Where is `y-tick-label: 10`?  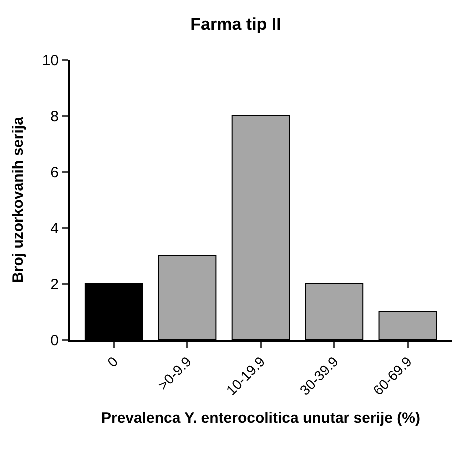 y-tick-label: 10 is located at coordinates (50, 61).